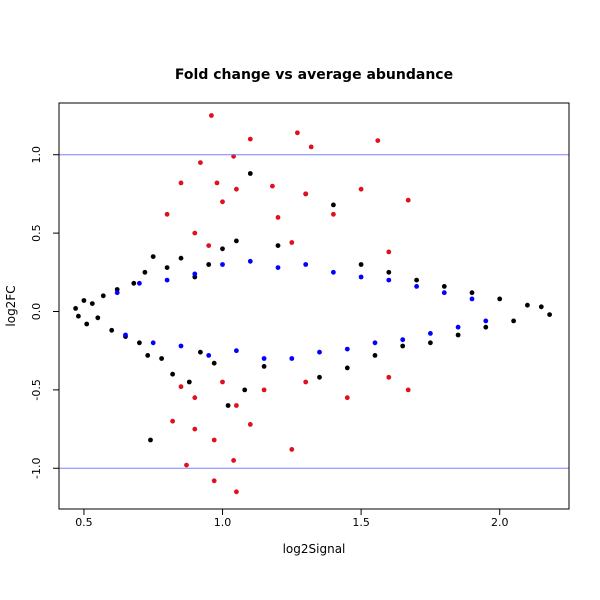 This screenshot has height=600, width=600. I want to click on x-tick-label-4: 2.0, so click(500, 522).